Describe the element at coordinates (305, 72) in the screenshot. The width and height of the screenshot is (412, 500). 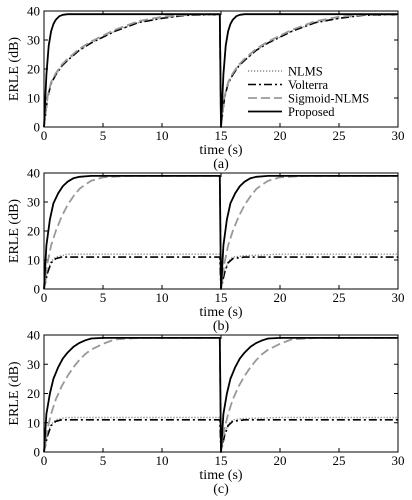
I see `legend-entry: NLMS` at that location.